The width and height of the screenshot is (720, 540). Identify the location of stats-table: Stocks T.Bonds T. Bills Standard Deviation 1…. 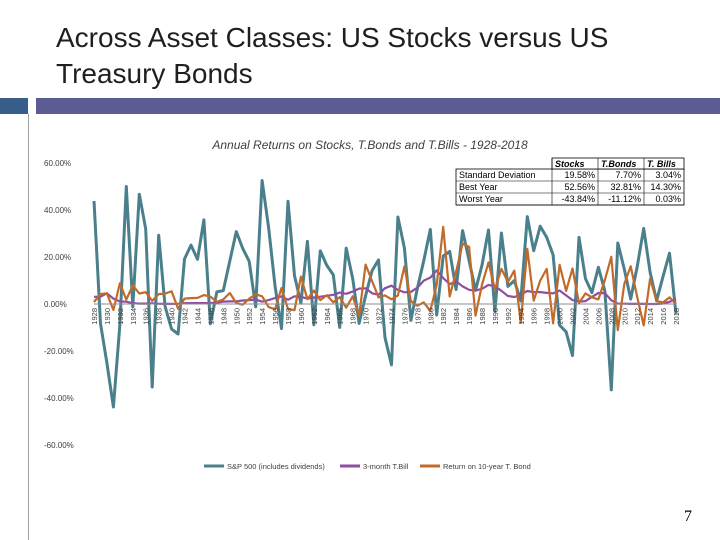
(570, 181).